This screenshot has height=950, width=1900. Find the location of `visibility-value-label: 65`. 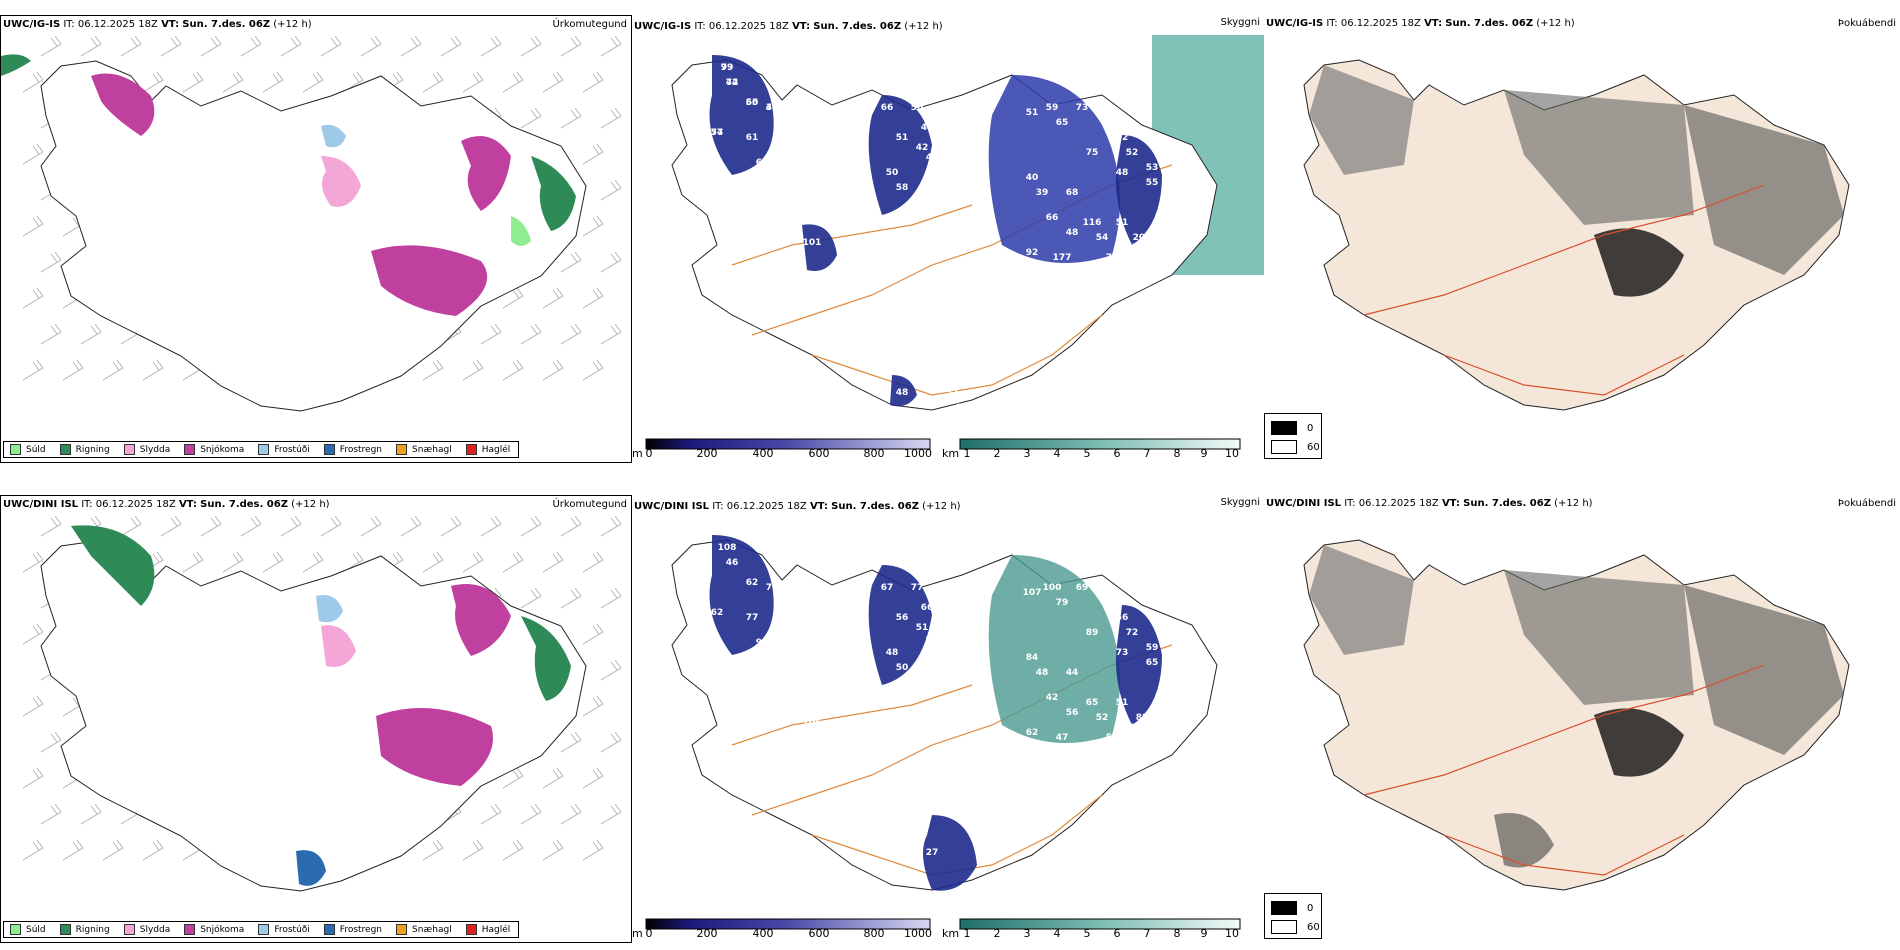

visibility-value-label: 65 is located at coordinates (1092, 703).